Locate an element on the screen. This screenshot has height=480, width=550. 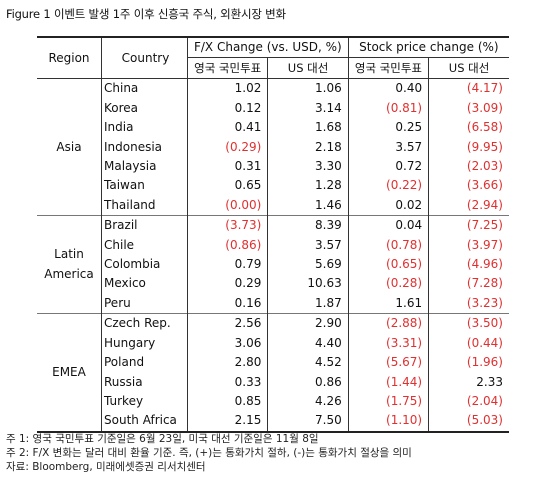
value-cell-fx-brexit: 0.12 is located at coordinates (227, 108).